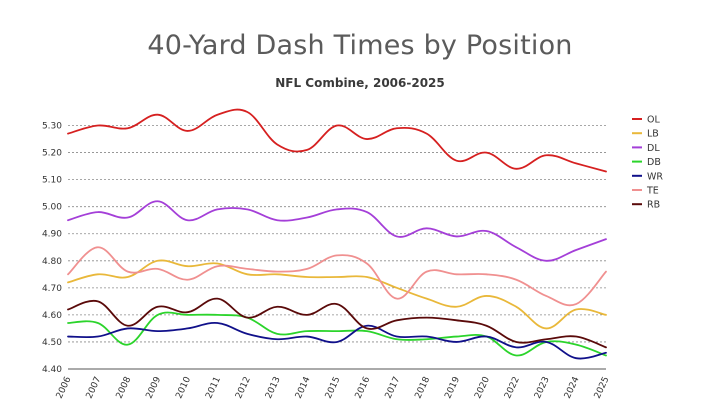 Image resolution: width=720 pixels, height=405 pixels. Describe the element at coordinates (422, 387) in the screenshot. I see `x-tick-label: 2018` at that location.